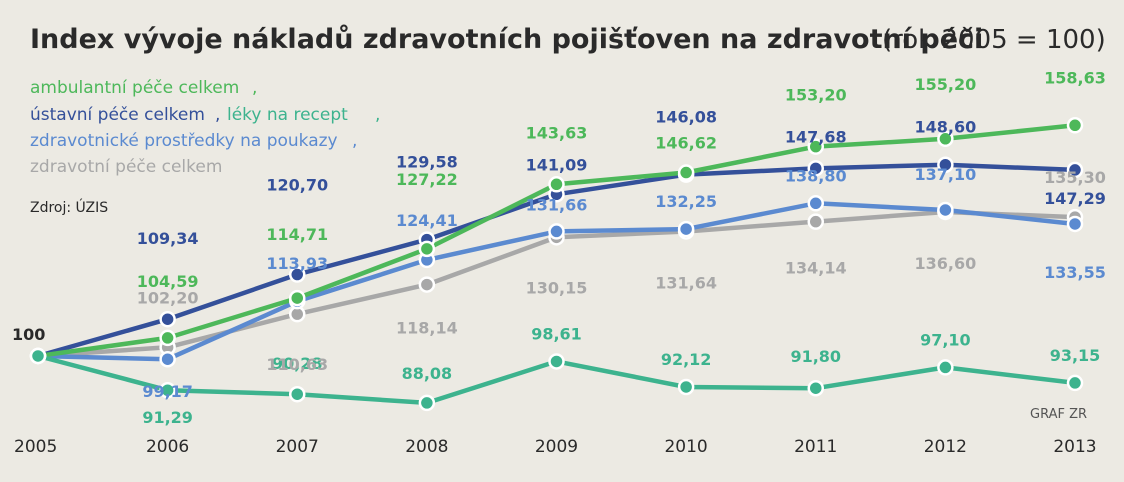  What do you see at coordinates (297, 263) in the screenshot?
I see `data-label: 113,93` at bounding box center [297, 263].